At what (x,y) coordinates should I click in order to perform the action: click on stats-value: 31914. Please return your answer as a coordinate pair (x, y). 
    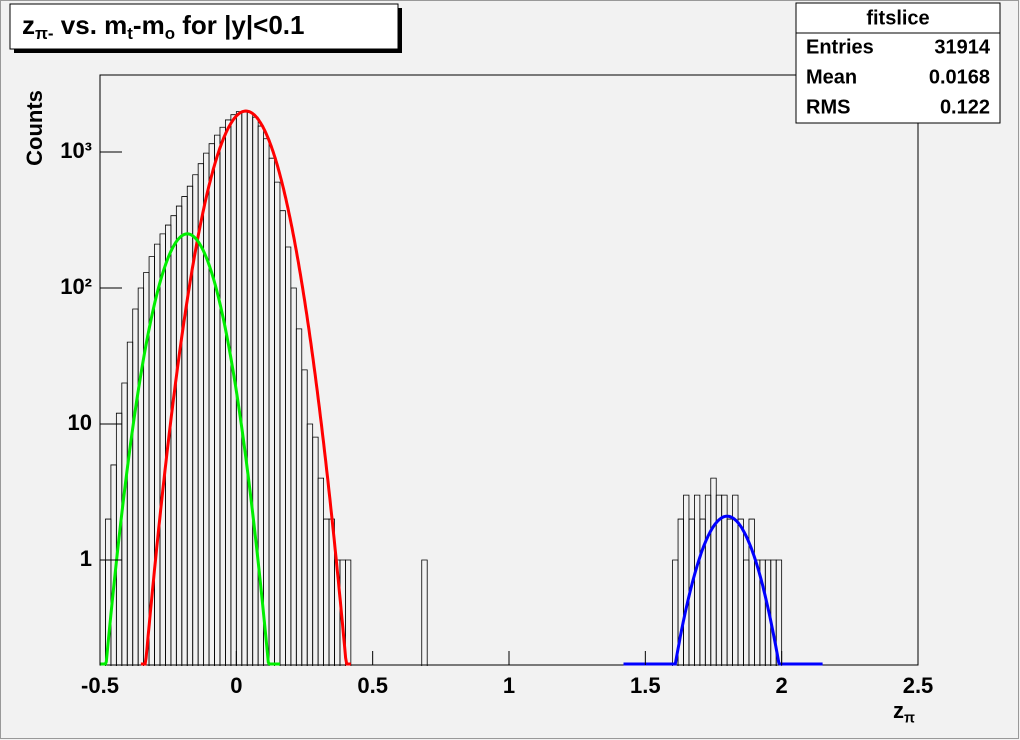
    Looking at the image, I should click on (962, 47).